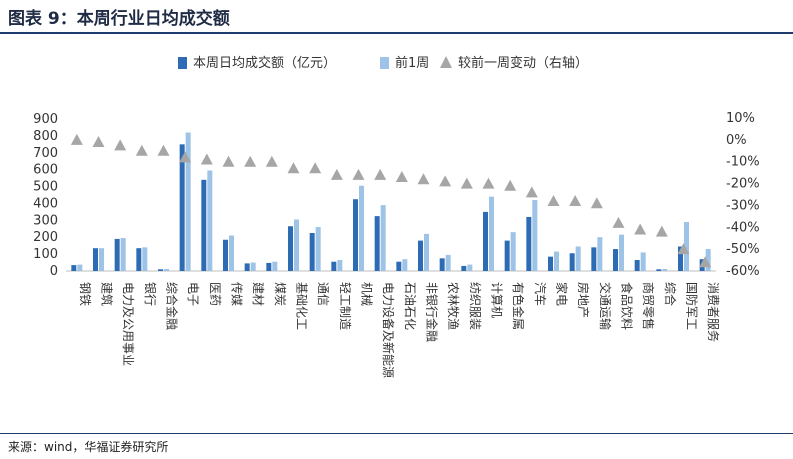 The height and width of the screenshot is (459, 793). What do you see at coordinates (410, 306) in the screenshot?
I see `category-label: 石油石化` at bounding box center [410, 306].